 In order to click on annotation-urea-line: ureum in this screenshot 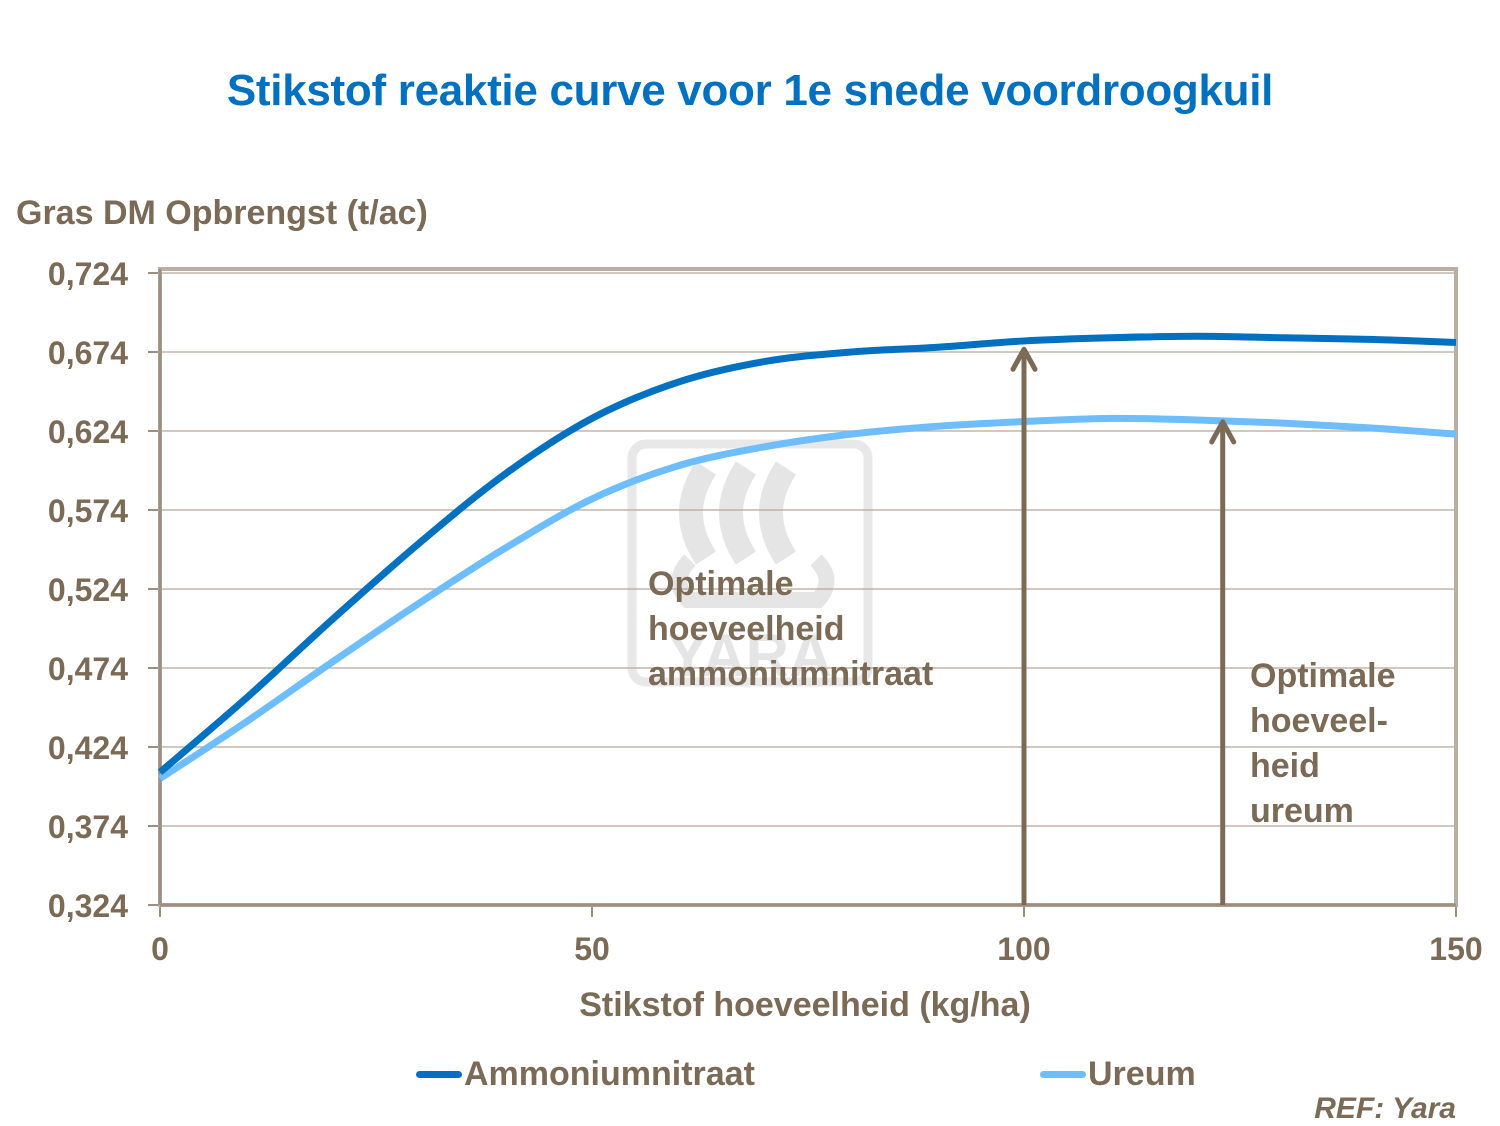, I will do `click(1302, 811)`.